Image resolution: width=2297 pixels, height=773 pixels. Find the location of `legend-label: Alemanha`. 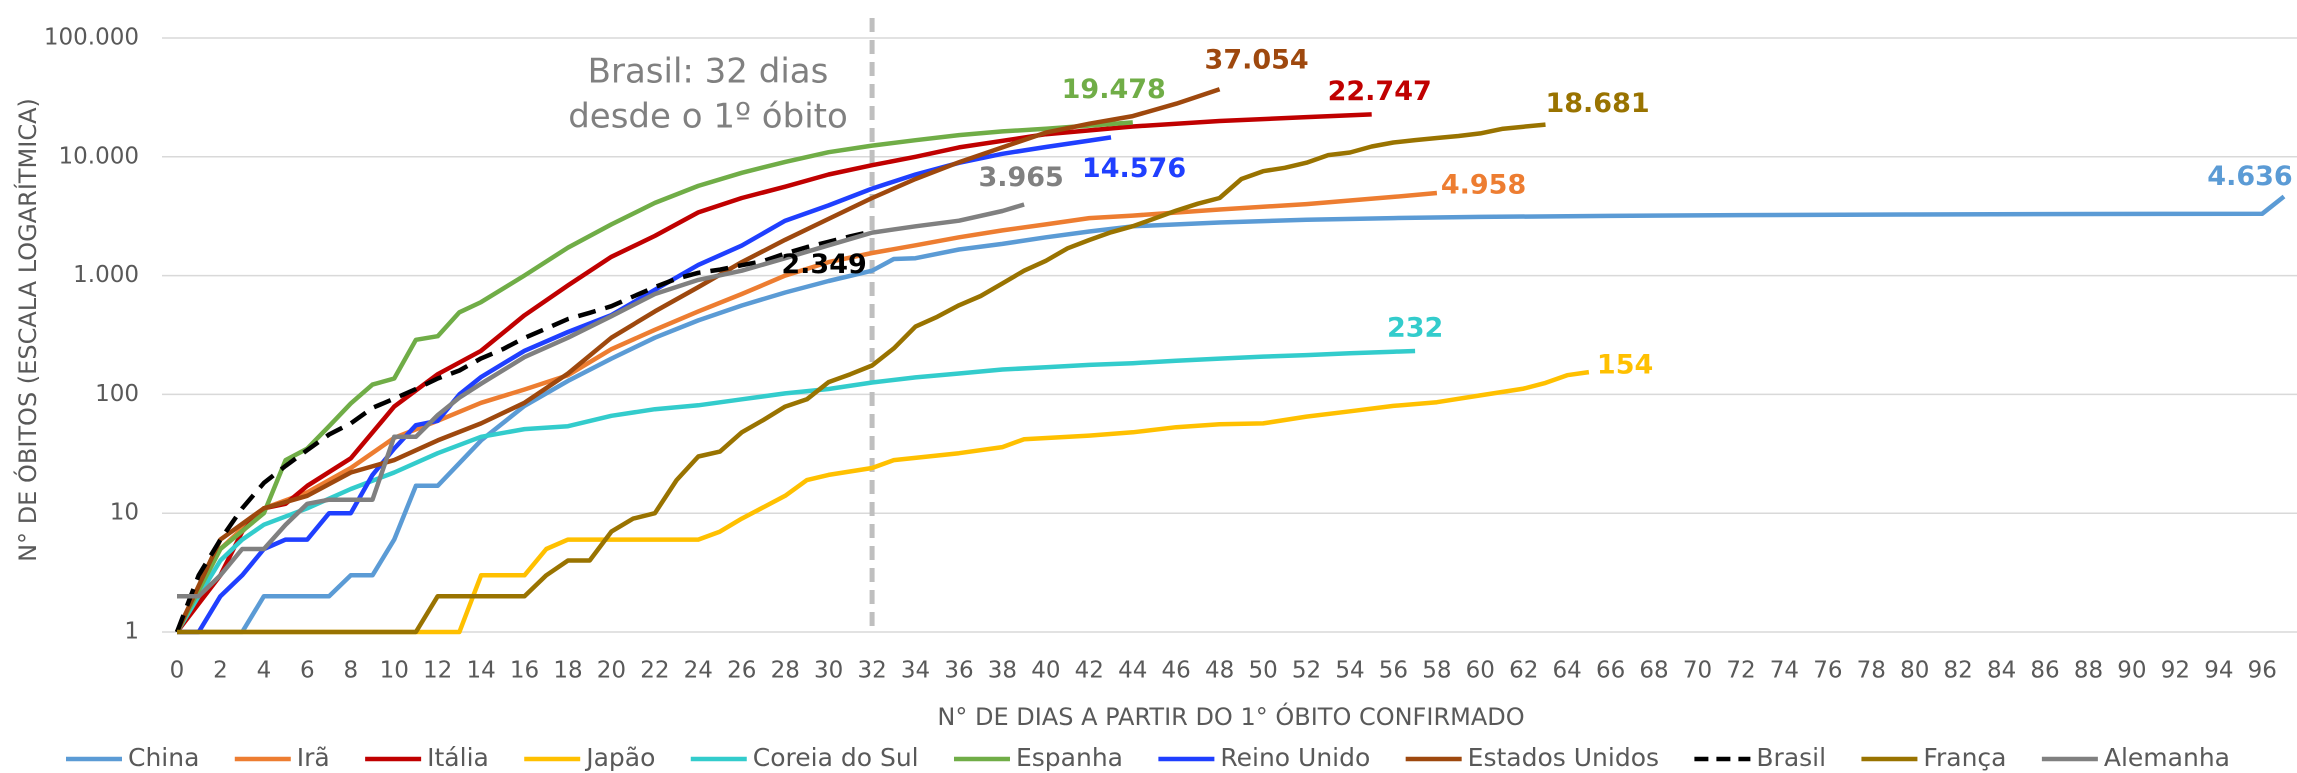

legend-label: Alemanha is located at coordinates (2167, 757).